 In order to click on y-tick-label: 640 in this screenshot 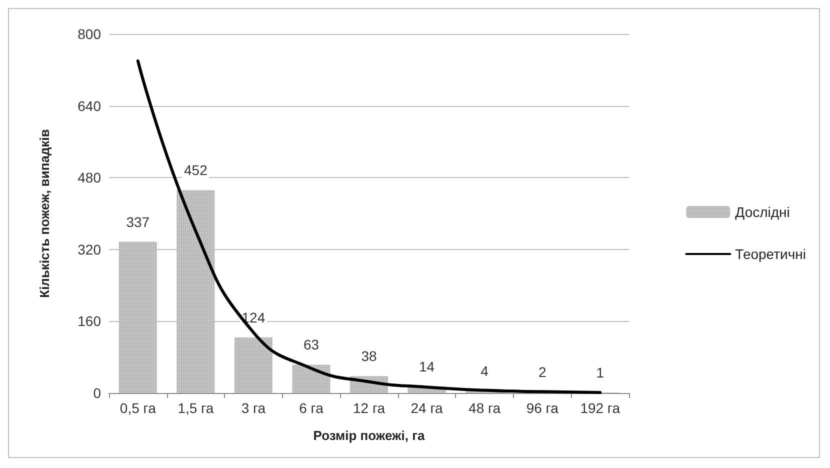, I will do `click(90, 106)`.